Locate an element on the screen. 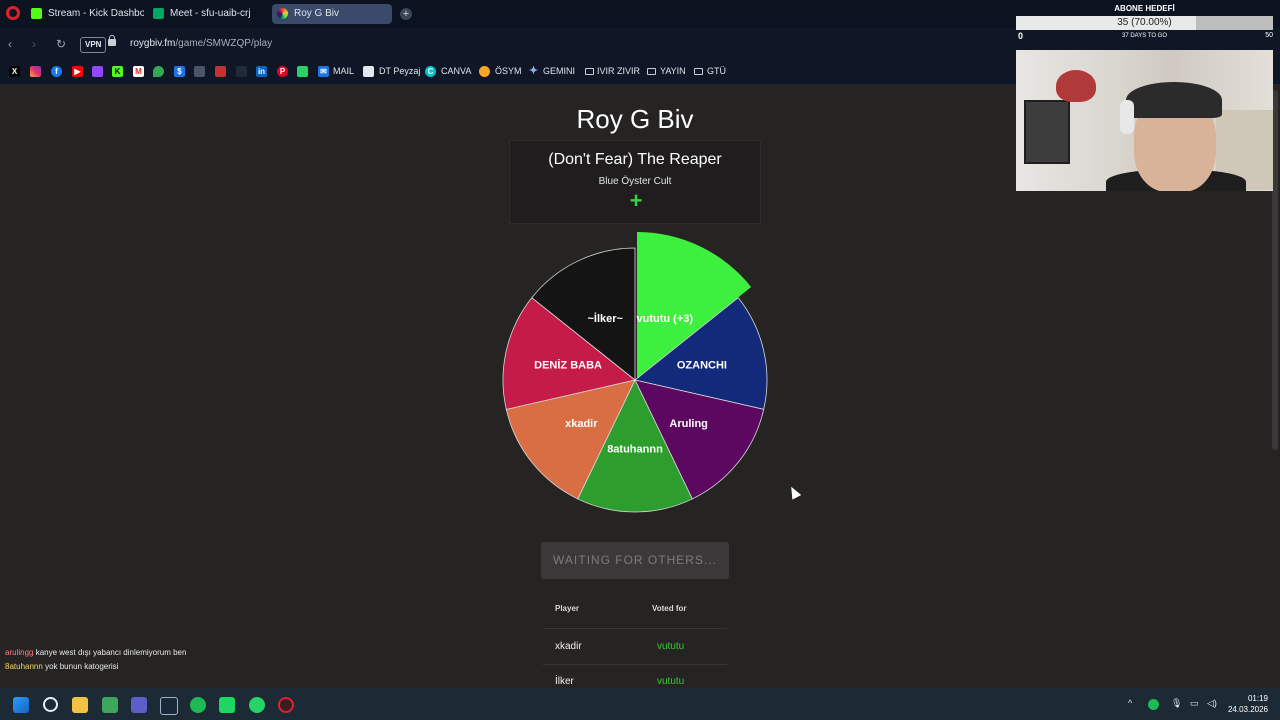 The image size is (1280, 720). wheel-player-label: OZANCHI is located at coordinates (702, 366).